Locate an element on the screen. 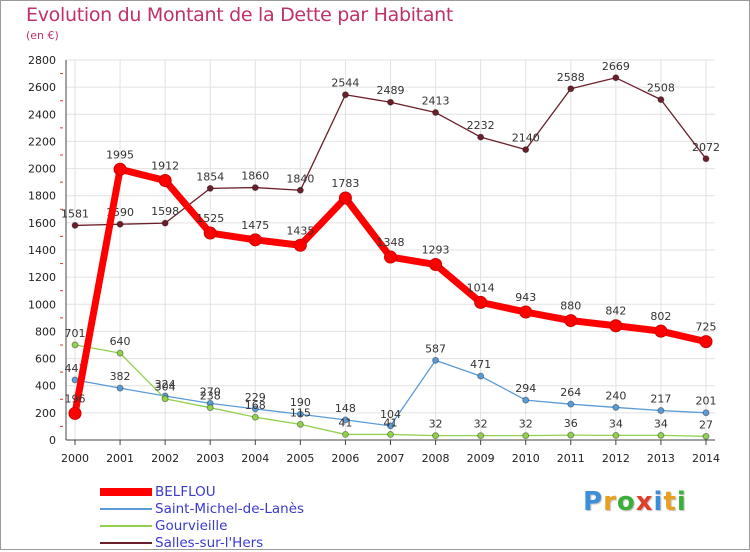  y-tick-label: 200 is located at coordinates (45, 413).